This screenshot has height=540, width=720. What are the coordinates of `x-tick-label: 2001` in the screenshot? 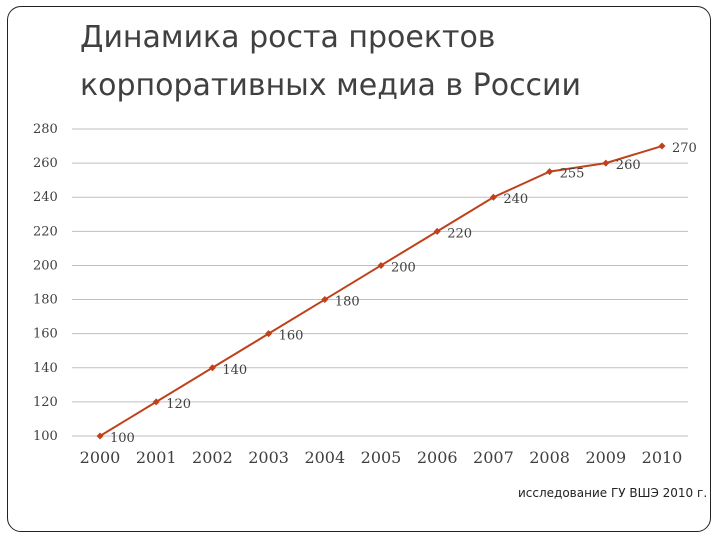 It's located at (156, 457).